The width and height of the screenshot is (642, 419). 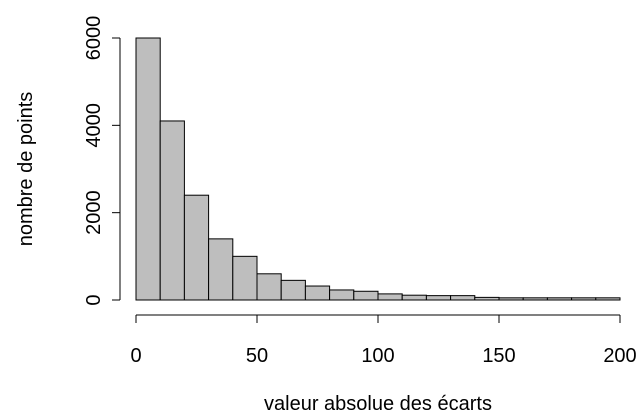 I want to click on x-tick-label-3: 150, so click(x=498, y=356).